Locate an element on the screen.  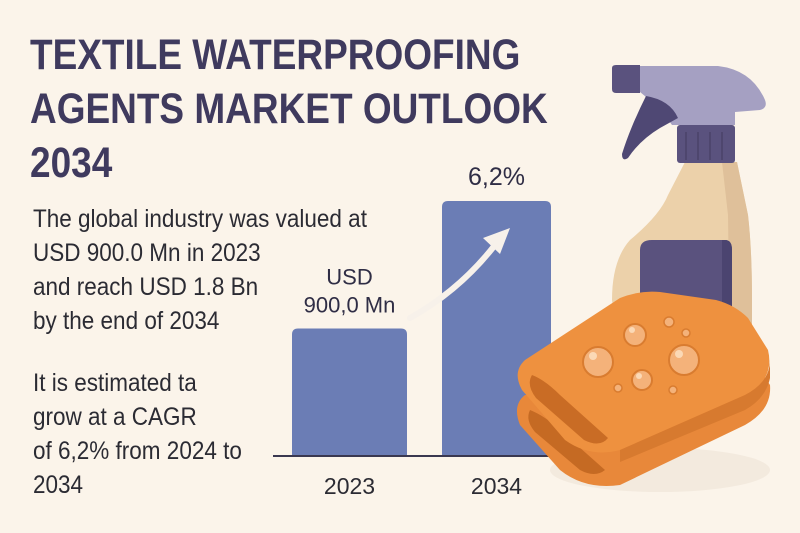
valuation-line: The global industry was valued at is located at coordinates (200, 219).